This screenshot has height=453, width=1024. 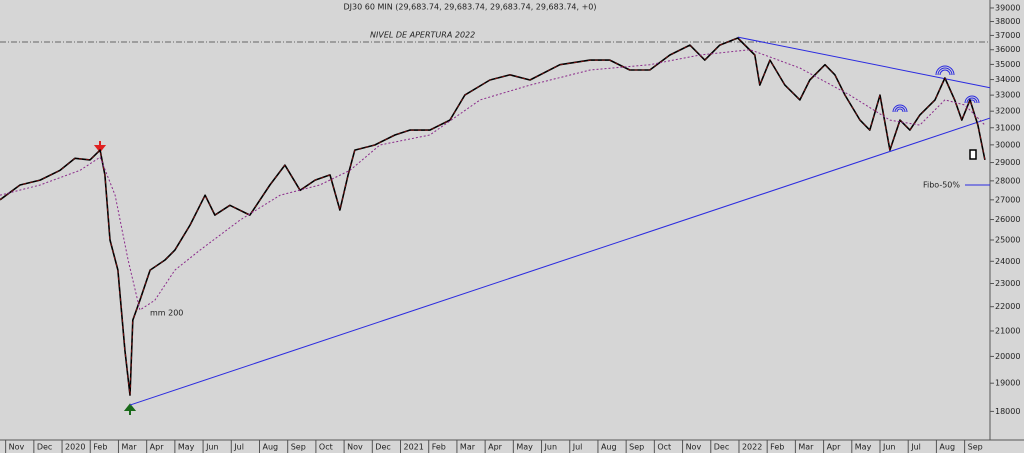 I want to click on y-tick-label: 25000, so click(x=1007, y=239).